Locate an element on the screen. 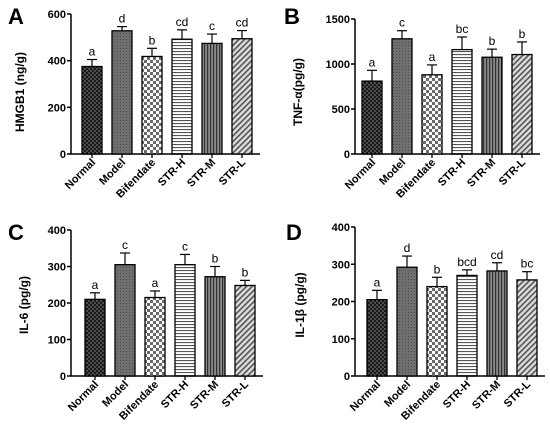 Image resolution: width=550 pixels, height=435 pixels. panel-letter: A is located at coordinates (16, 16).